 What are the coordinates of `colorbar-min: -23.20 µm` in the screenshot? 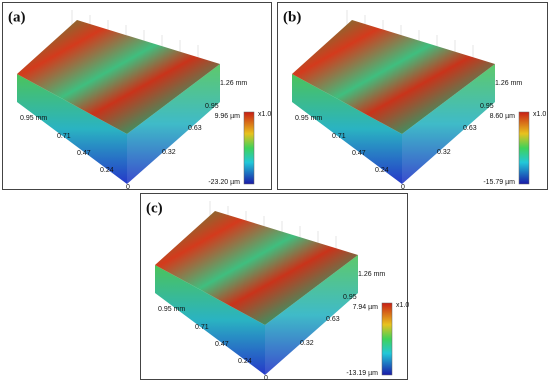 It's located at (224, 182).